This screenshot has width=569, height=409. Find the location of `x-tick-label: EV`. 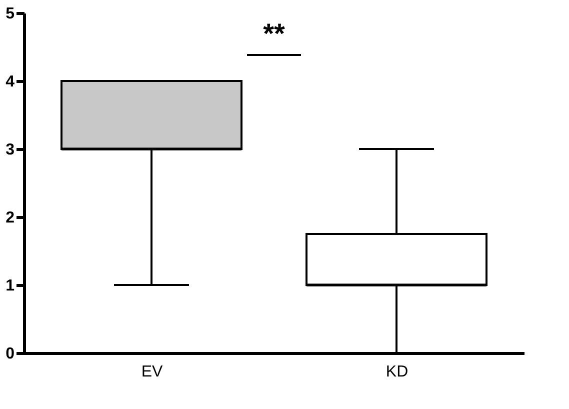

x-tick-label: EV is located at coordinates (152, 372).